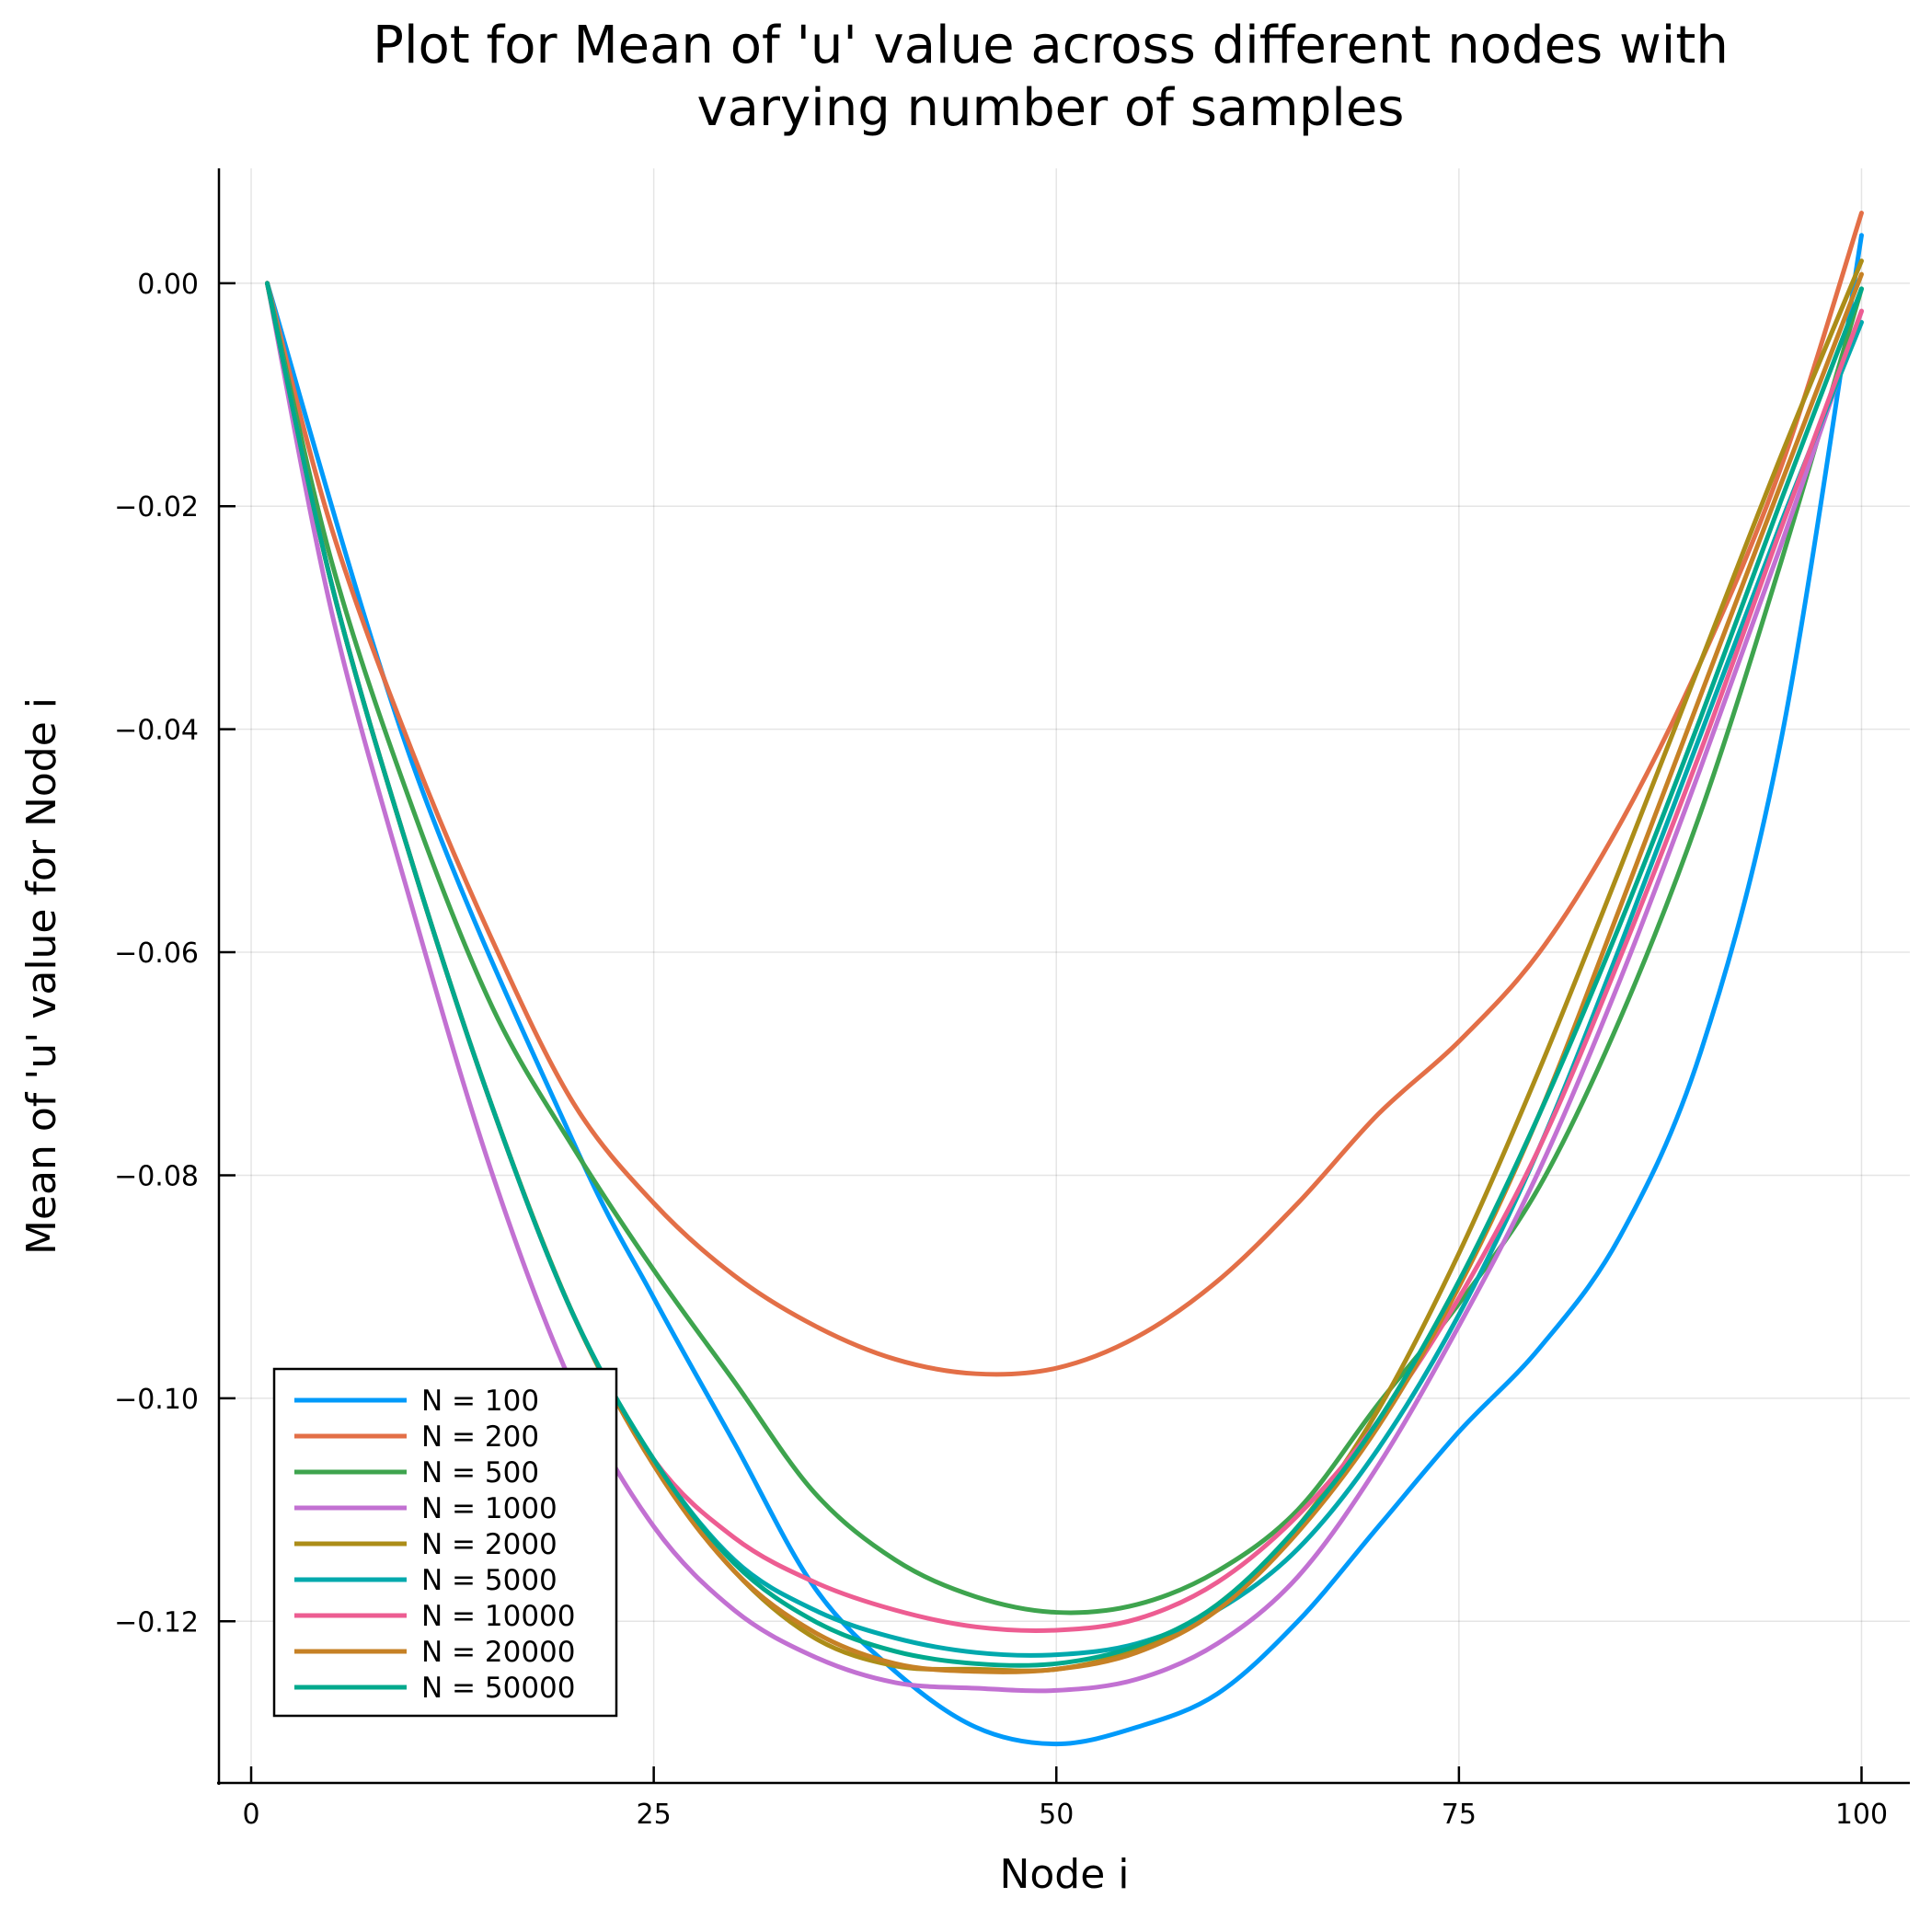 This screenshot has height=1932, width=1931. What do you see at coordinates (489, 1544) in the screenshot?
I see `legend-label: N = 2000` at bounding box center [489, 1544].